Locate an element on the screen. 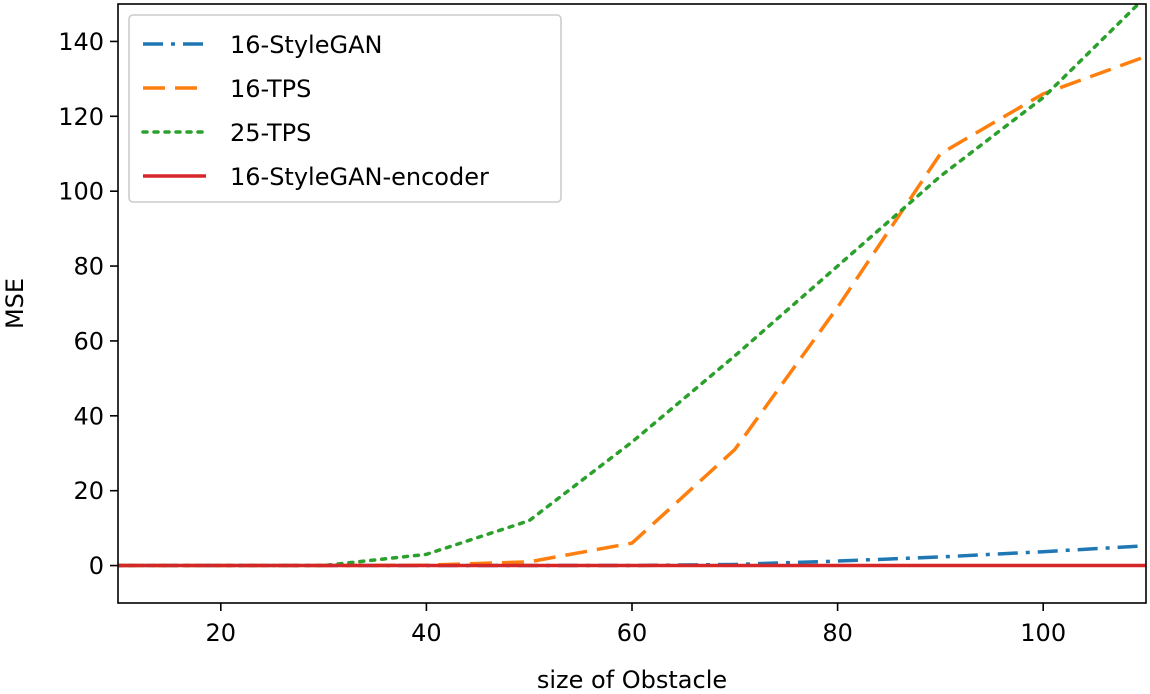 The image size is (1150, 694). legend-label-4: 16-StyleGAN-encoder is located at coordinates (359, 177).